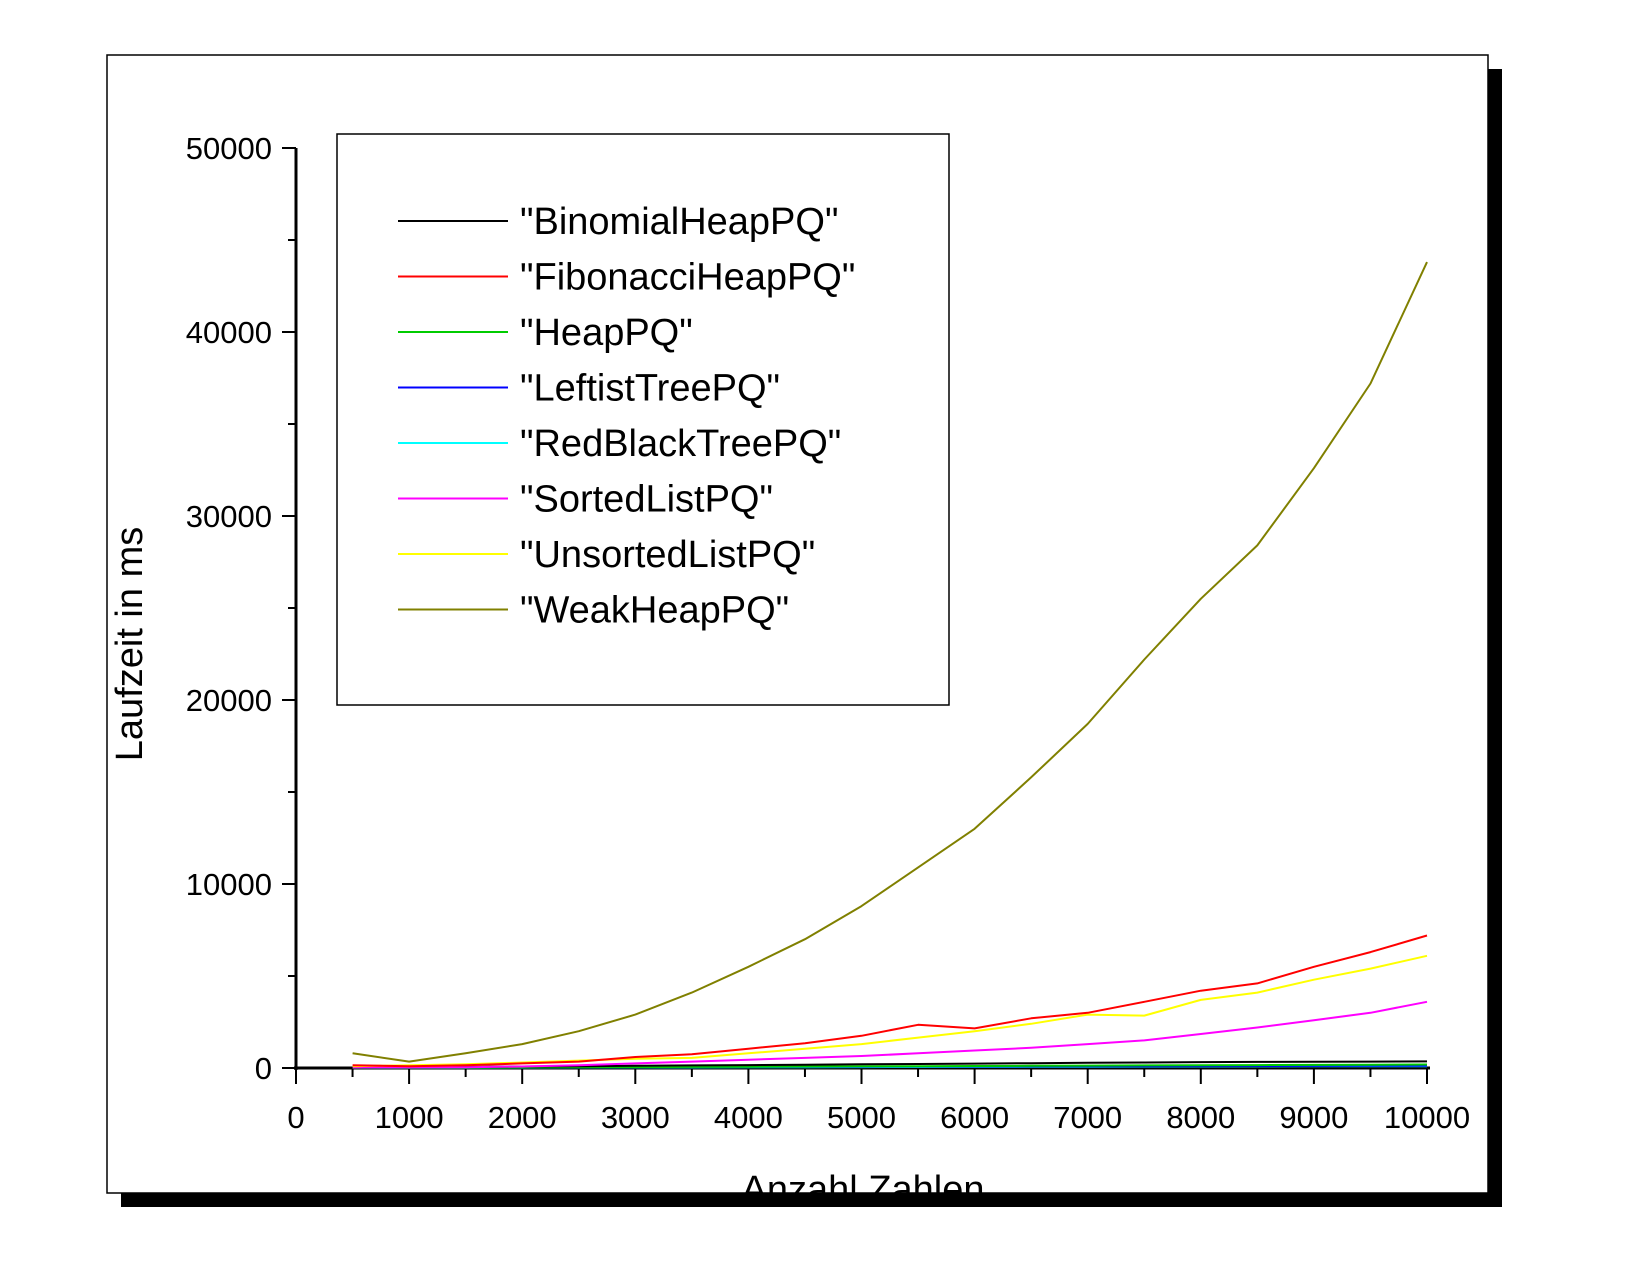 The image size is (1650, 1276). I want to click on legend-label: "HeapPQ", so click(606, 333).